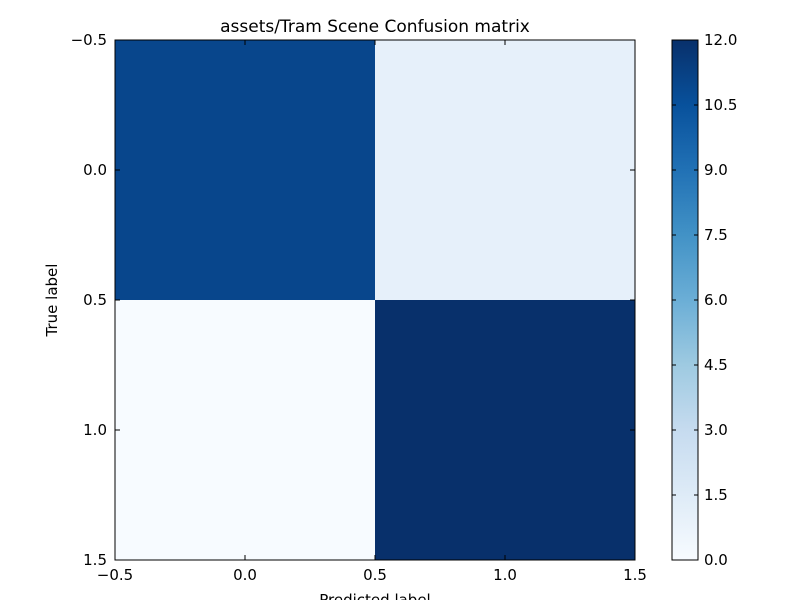 Image resolution: width=800 pixels, height=600 pixels. What do you see at coordinates (505, 575) in the screenshot?
I see `x-tick-label: 1.0` at bounding box center [505, 575].